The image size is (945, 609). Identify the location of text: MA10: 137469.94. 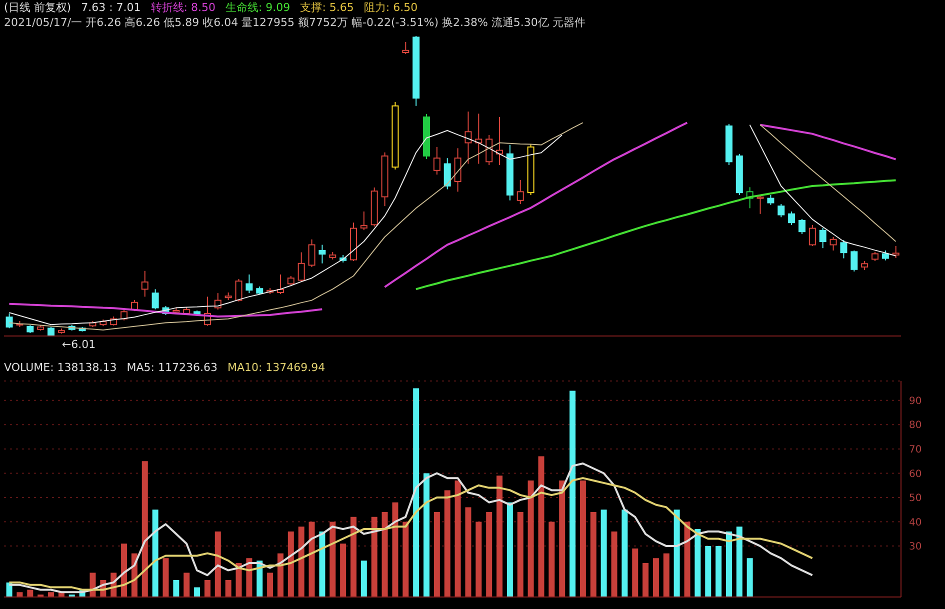
(276, 367).